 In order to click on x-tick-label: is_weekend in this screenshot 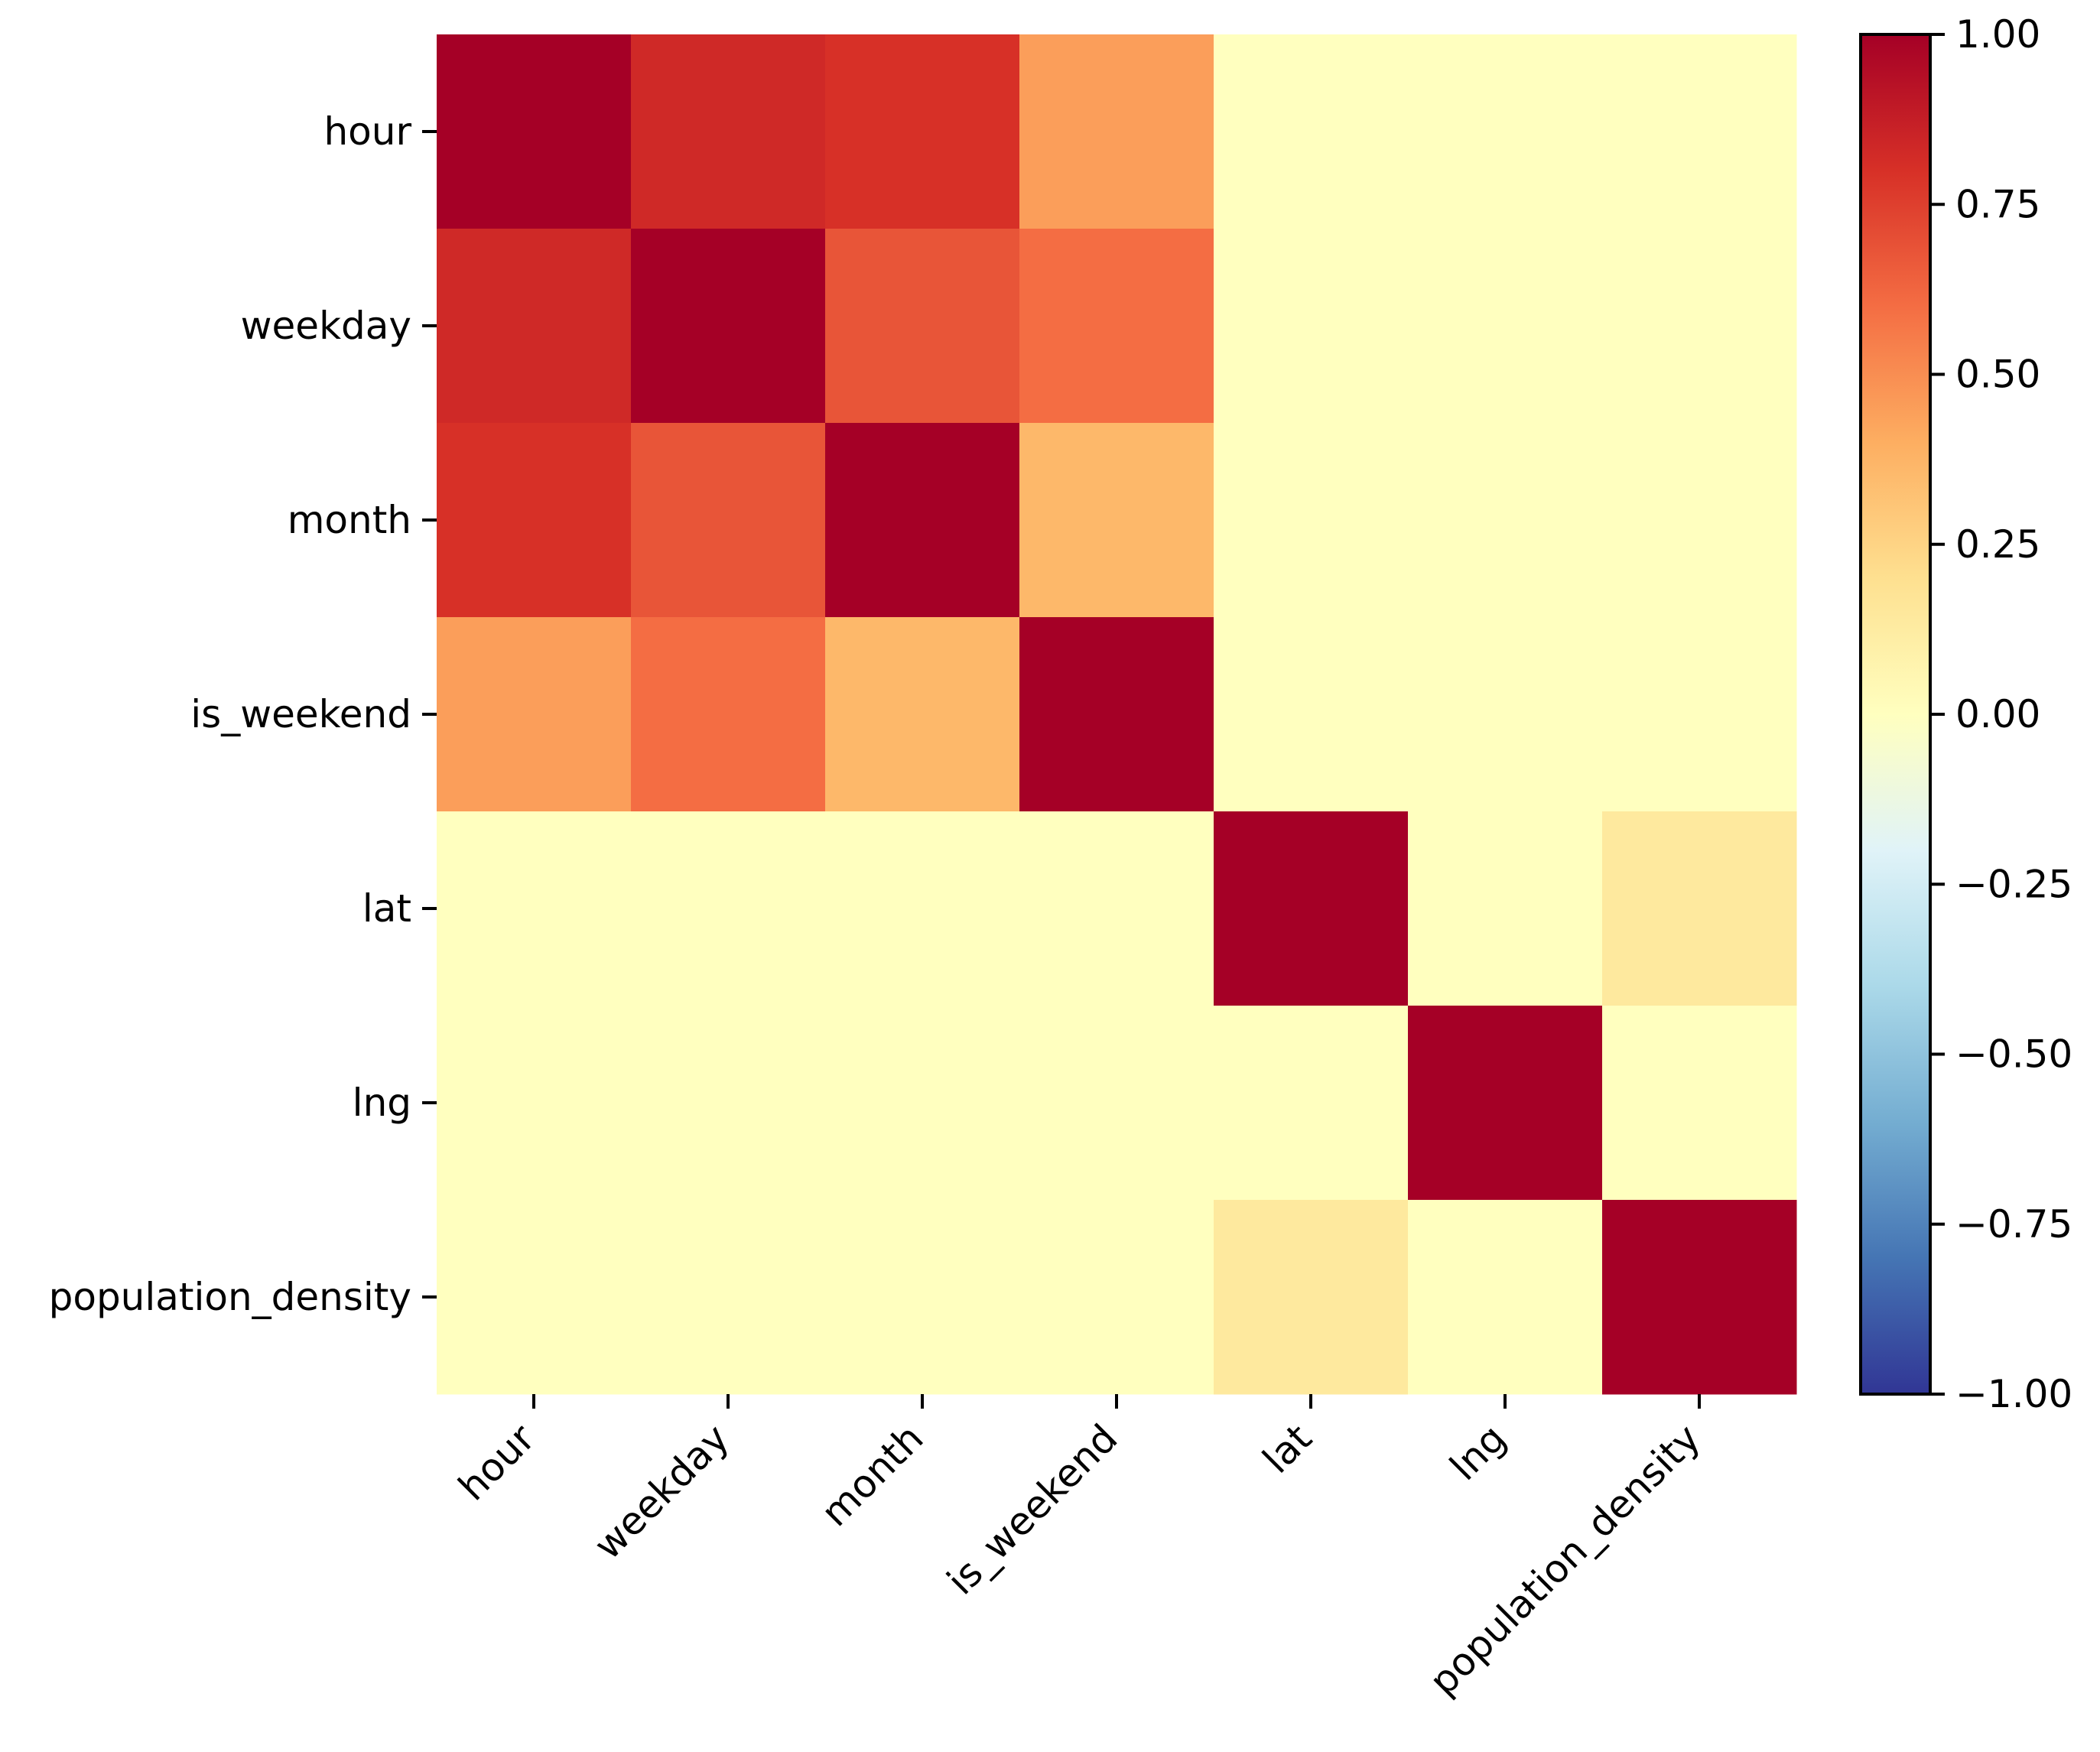, I will do `click(1032, 1509)`.